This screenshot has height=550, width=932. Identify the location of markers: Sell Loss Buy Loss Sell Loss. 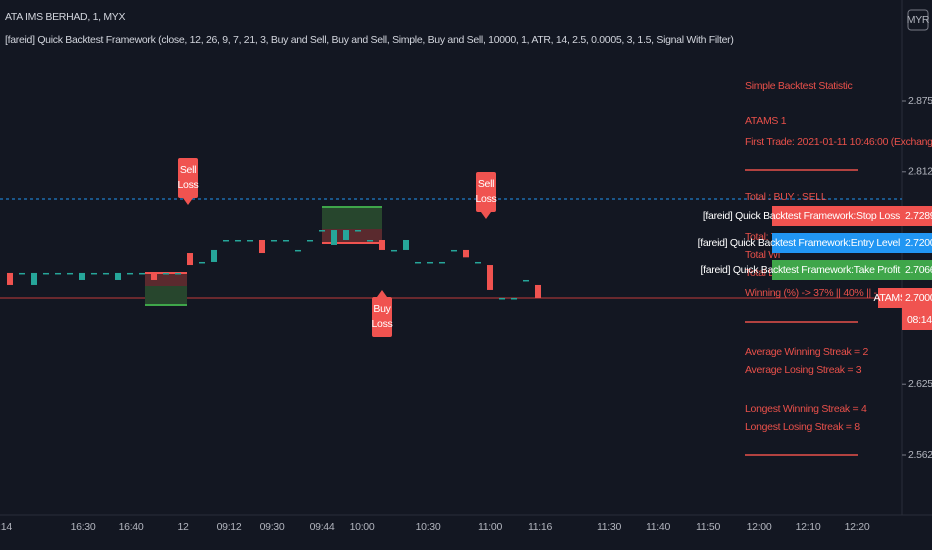
(337, 247).